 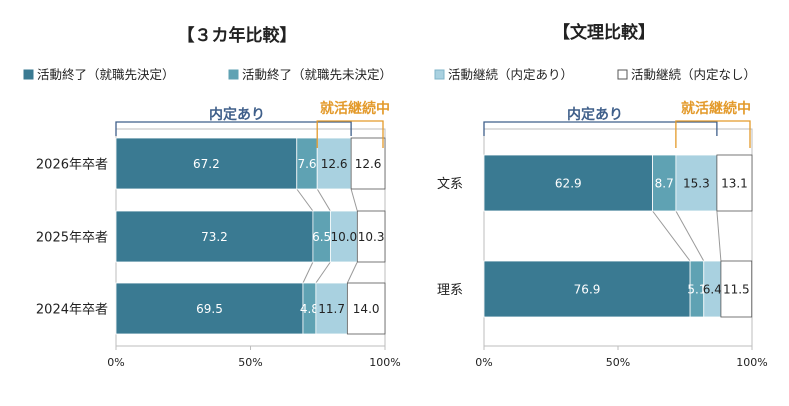 I want to click on data-label: 11.7, so click(x=331, y=309).